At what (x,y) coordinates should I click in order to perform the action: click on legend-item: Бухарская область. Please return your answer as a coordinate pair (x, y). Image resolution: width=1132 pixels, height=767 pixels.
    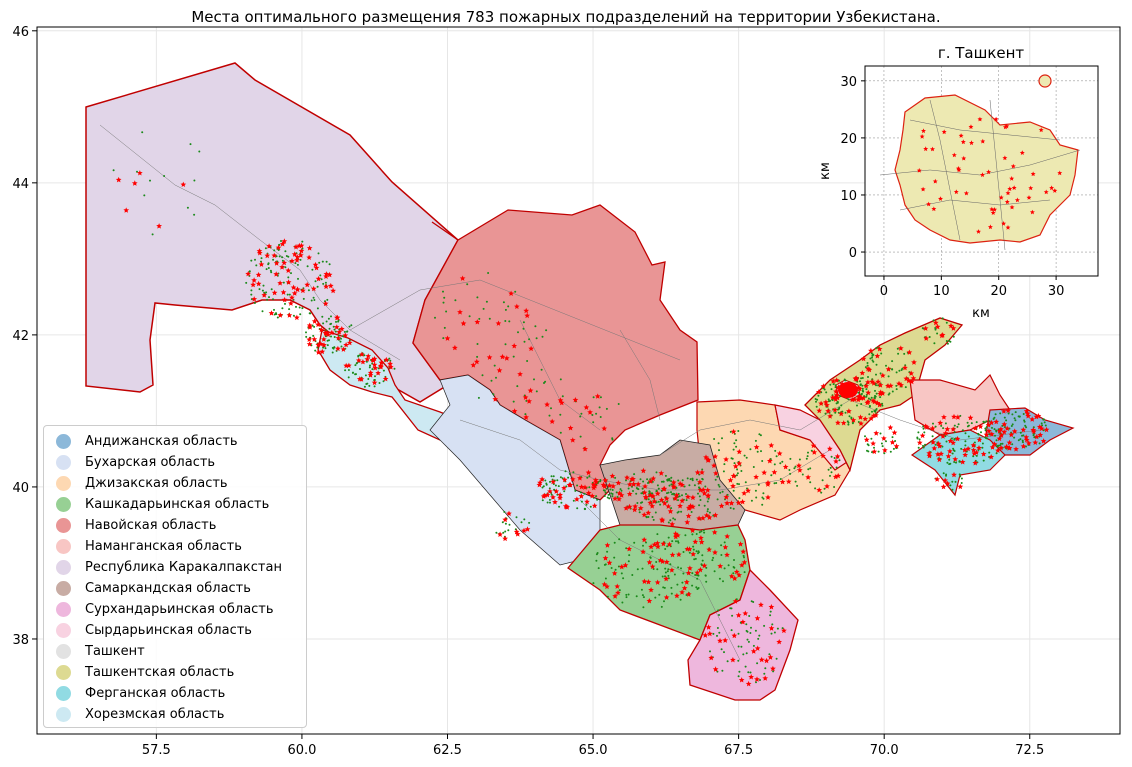
    Looking at the image, I should click on (175, 462).